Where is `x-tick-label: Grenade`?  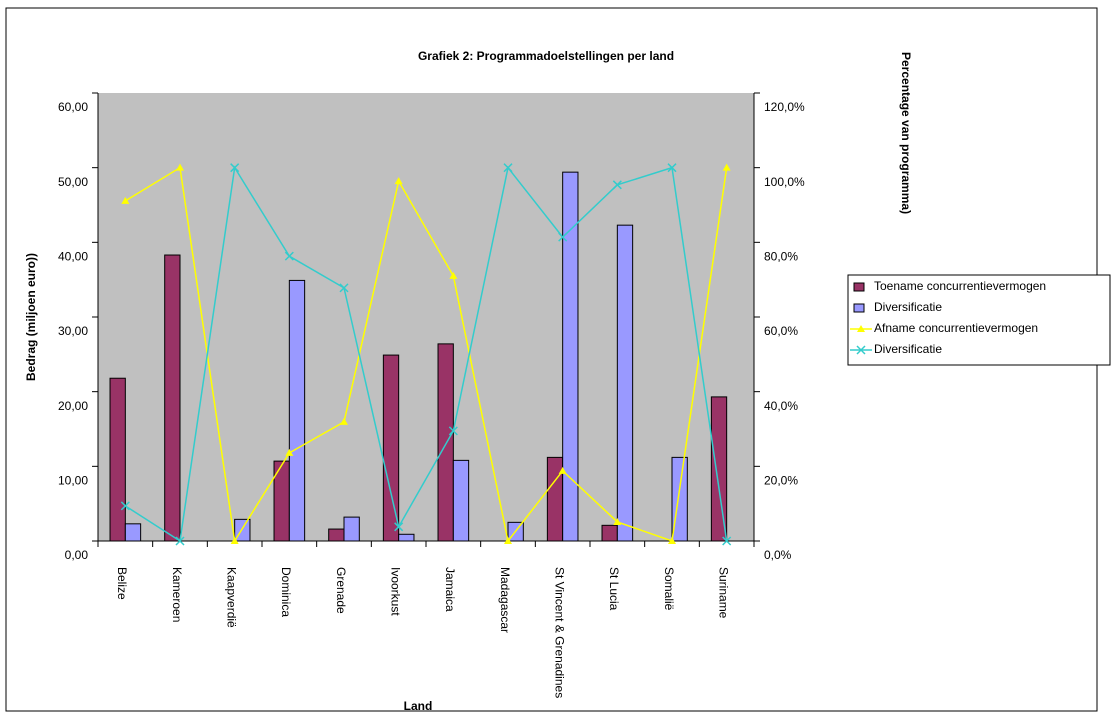 x-tick-label: Grenade is located at coordinates (341, 590).